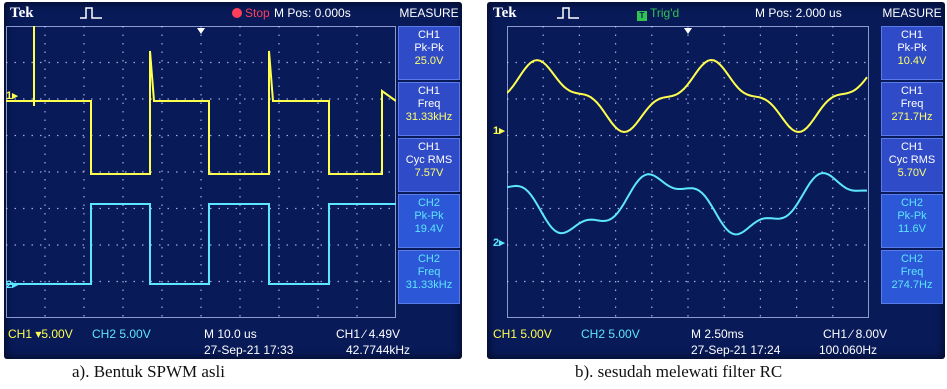  Describe the element at coordinates (665, 13) in the screenshot. I see `status-text: Trig'd` at that location.